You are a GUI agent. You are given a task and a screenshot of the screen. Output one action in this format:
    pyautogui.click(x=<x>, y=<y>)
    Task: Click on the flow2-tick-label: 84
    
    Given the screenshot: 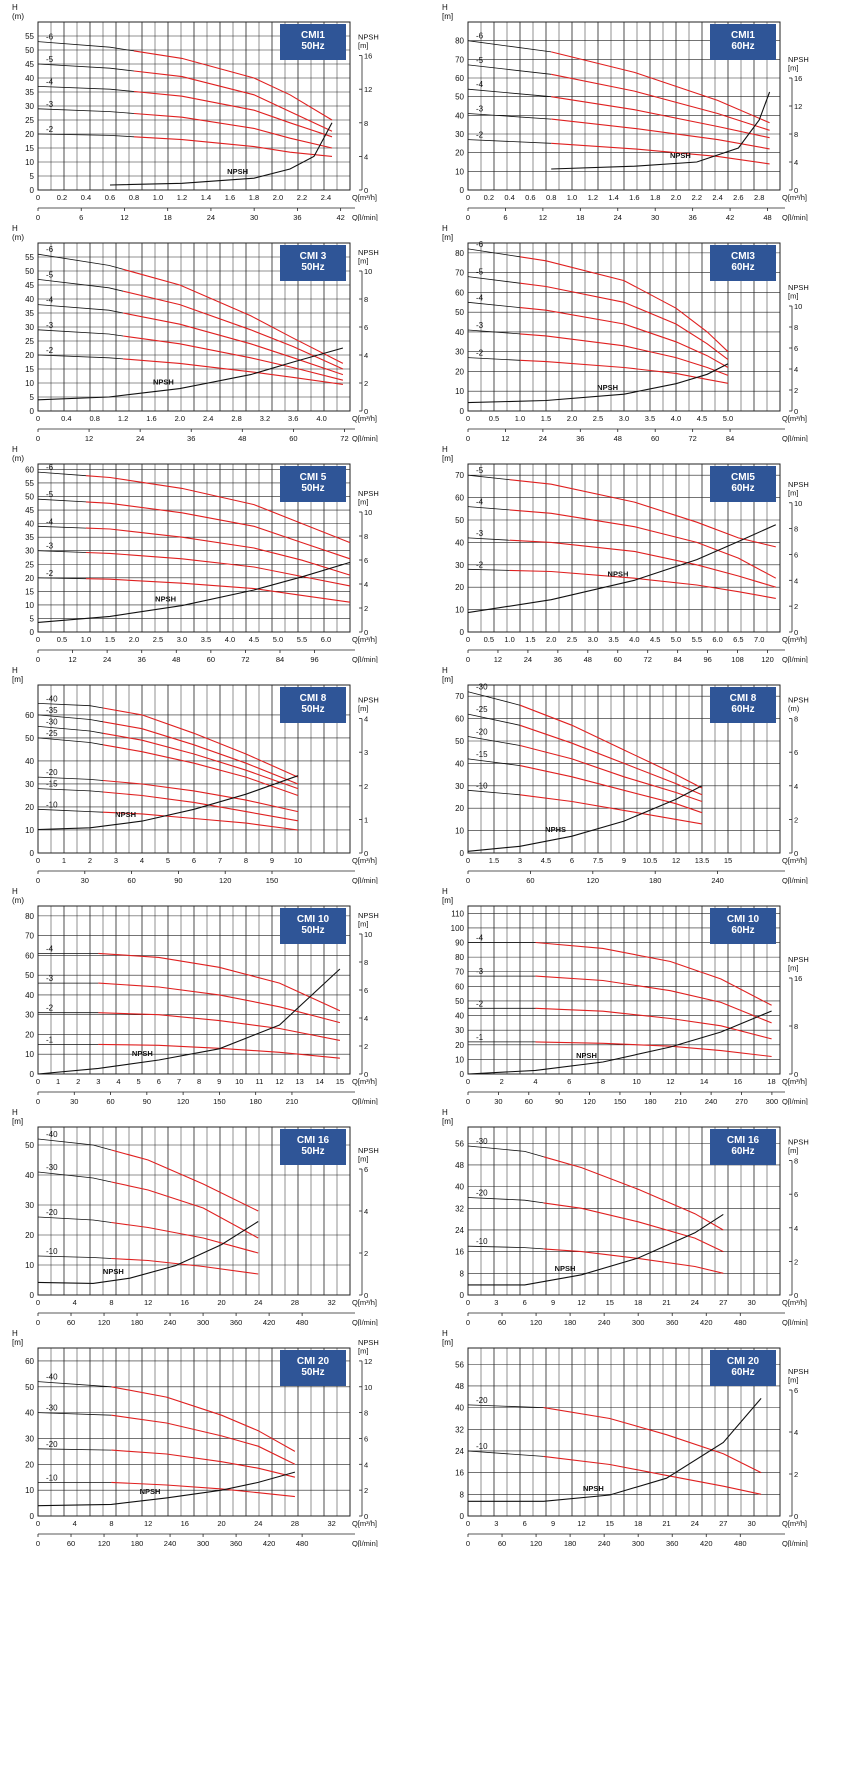 What is the action you would take?
    pyautogui.click(x=730, y=438)
    